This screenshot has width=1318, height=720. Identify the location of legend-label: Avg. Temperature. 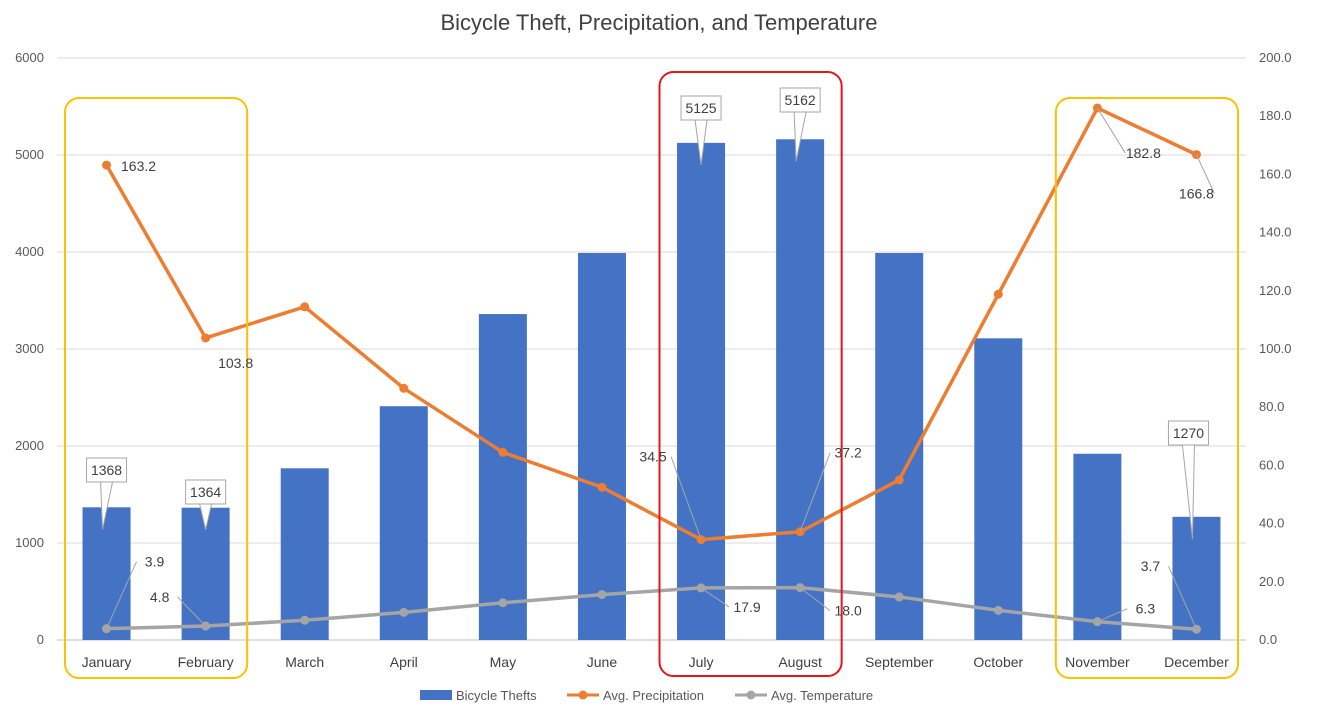
(822, 695).